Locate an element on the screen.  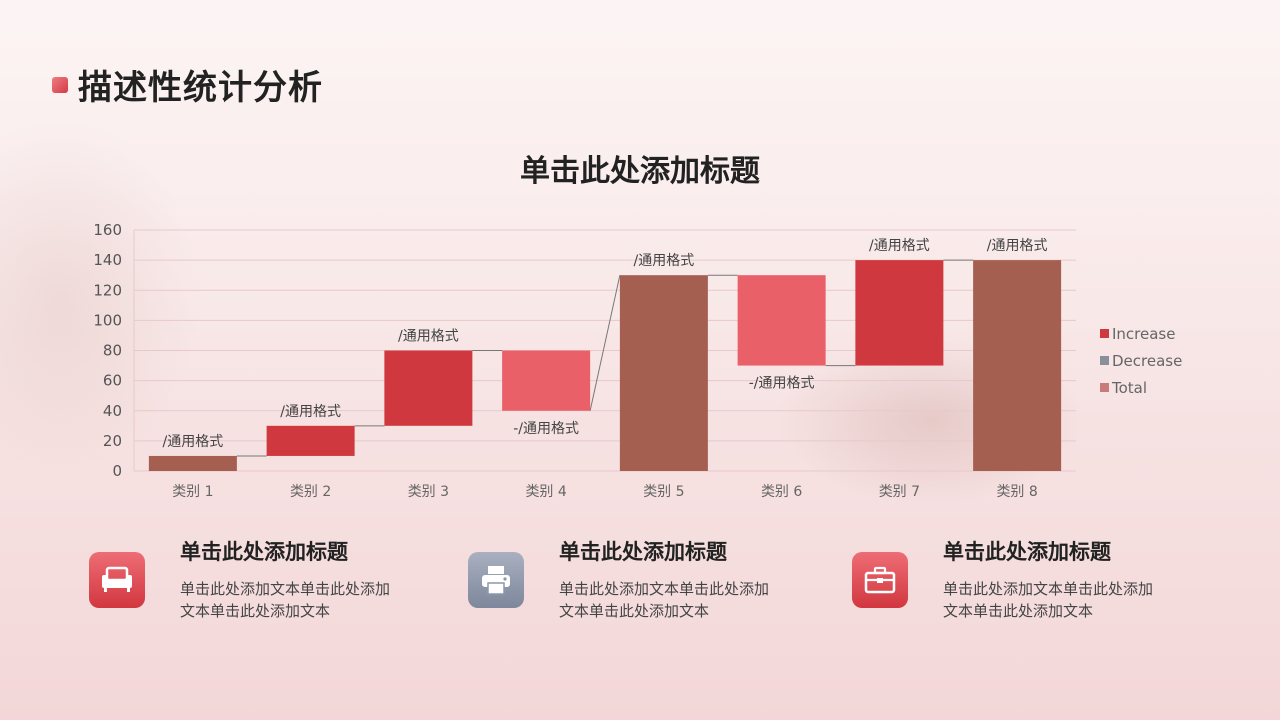
x-tick-label: 类别 8 is located at coordinates (1016, 492).